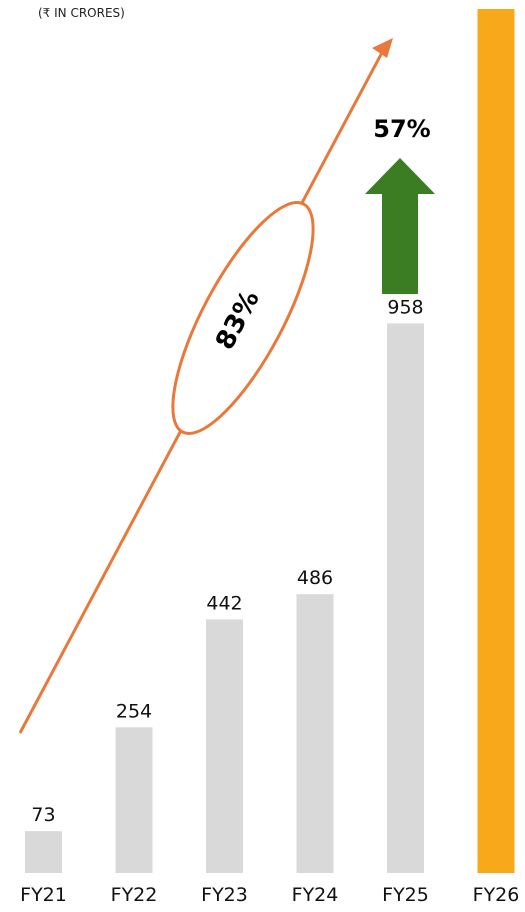 The width and height of the screenshot is (525, 912). I want to click on bar-fy24, so click(315, 733).